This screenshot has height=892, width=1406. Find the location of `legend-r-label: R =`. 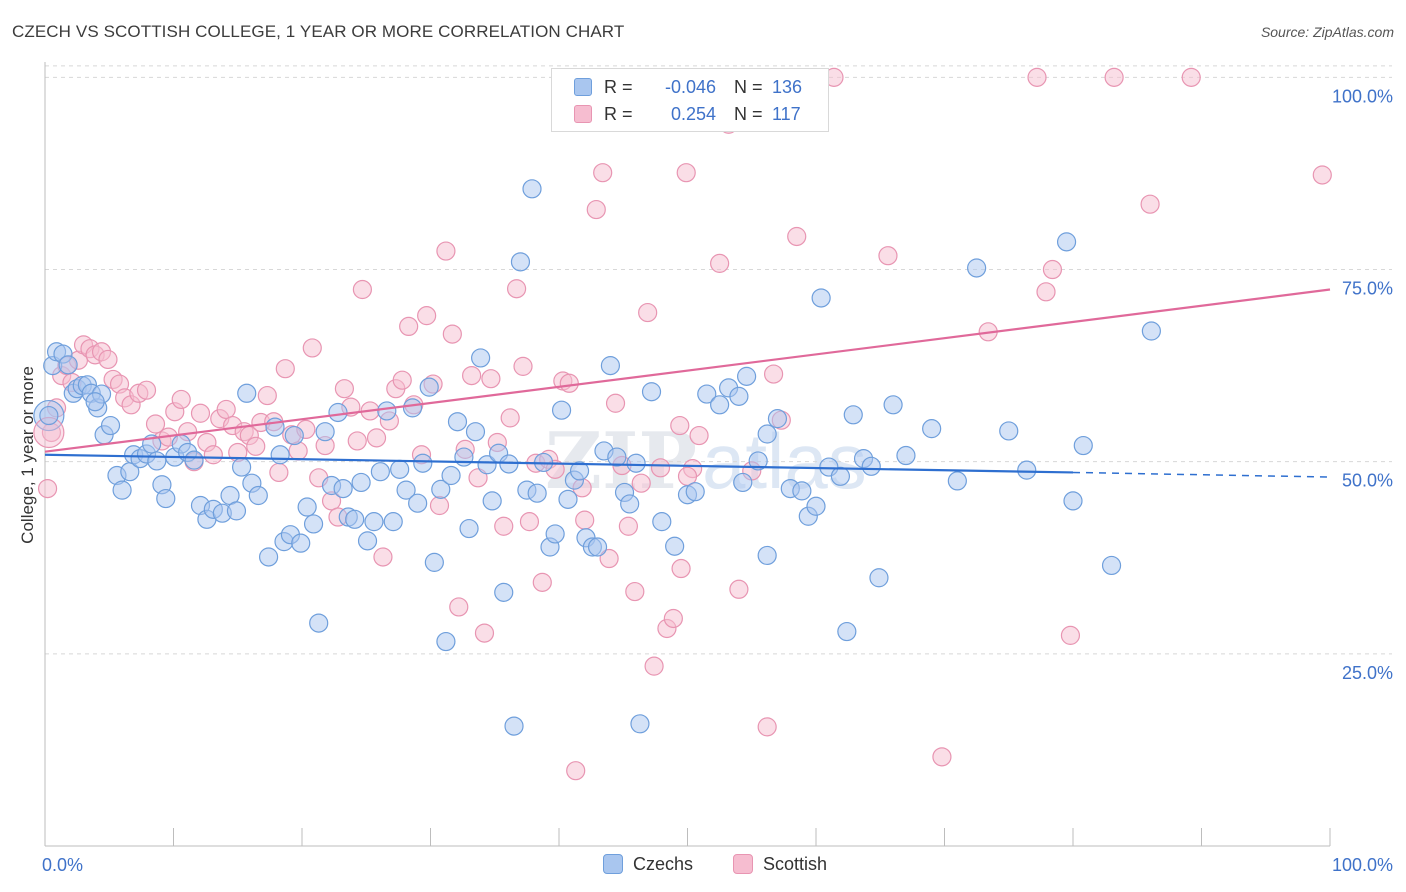

legend-r-label: R = is located at coordinates (618, 113).